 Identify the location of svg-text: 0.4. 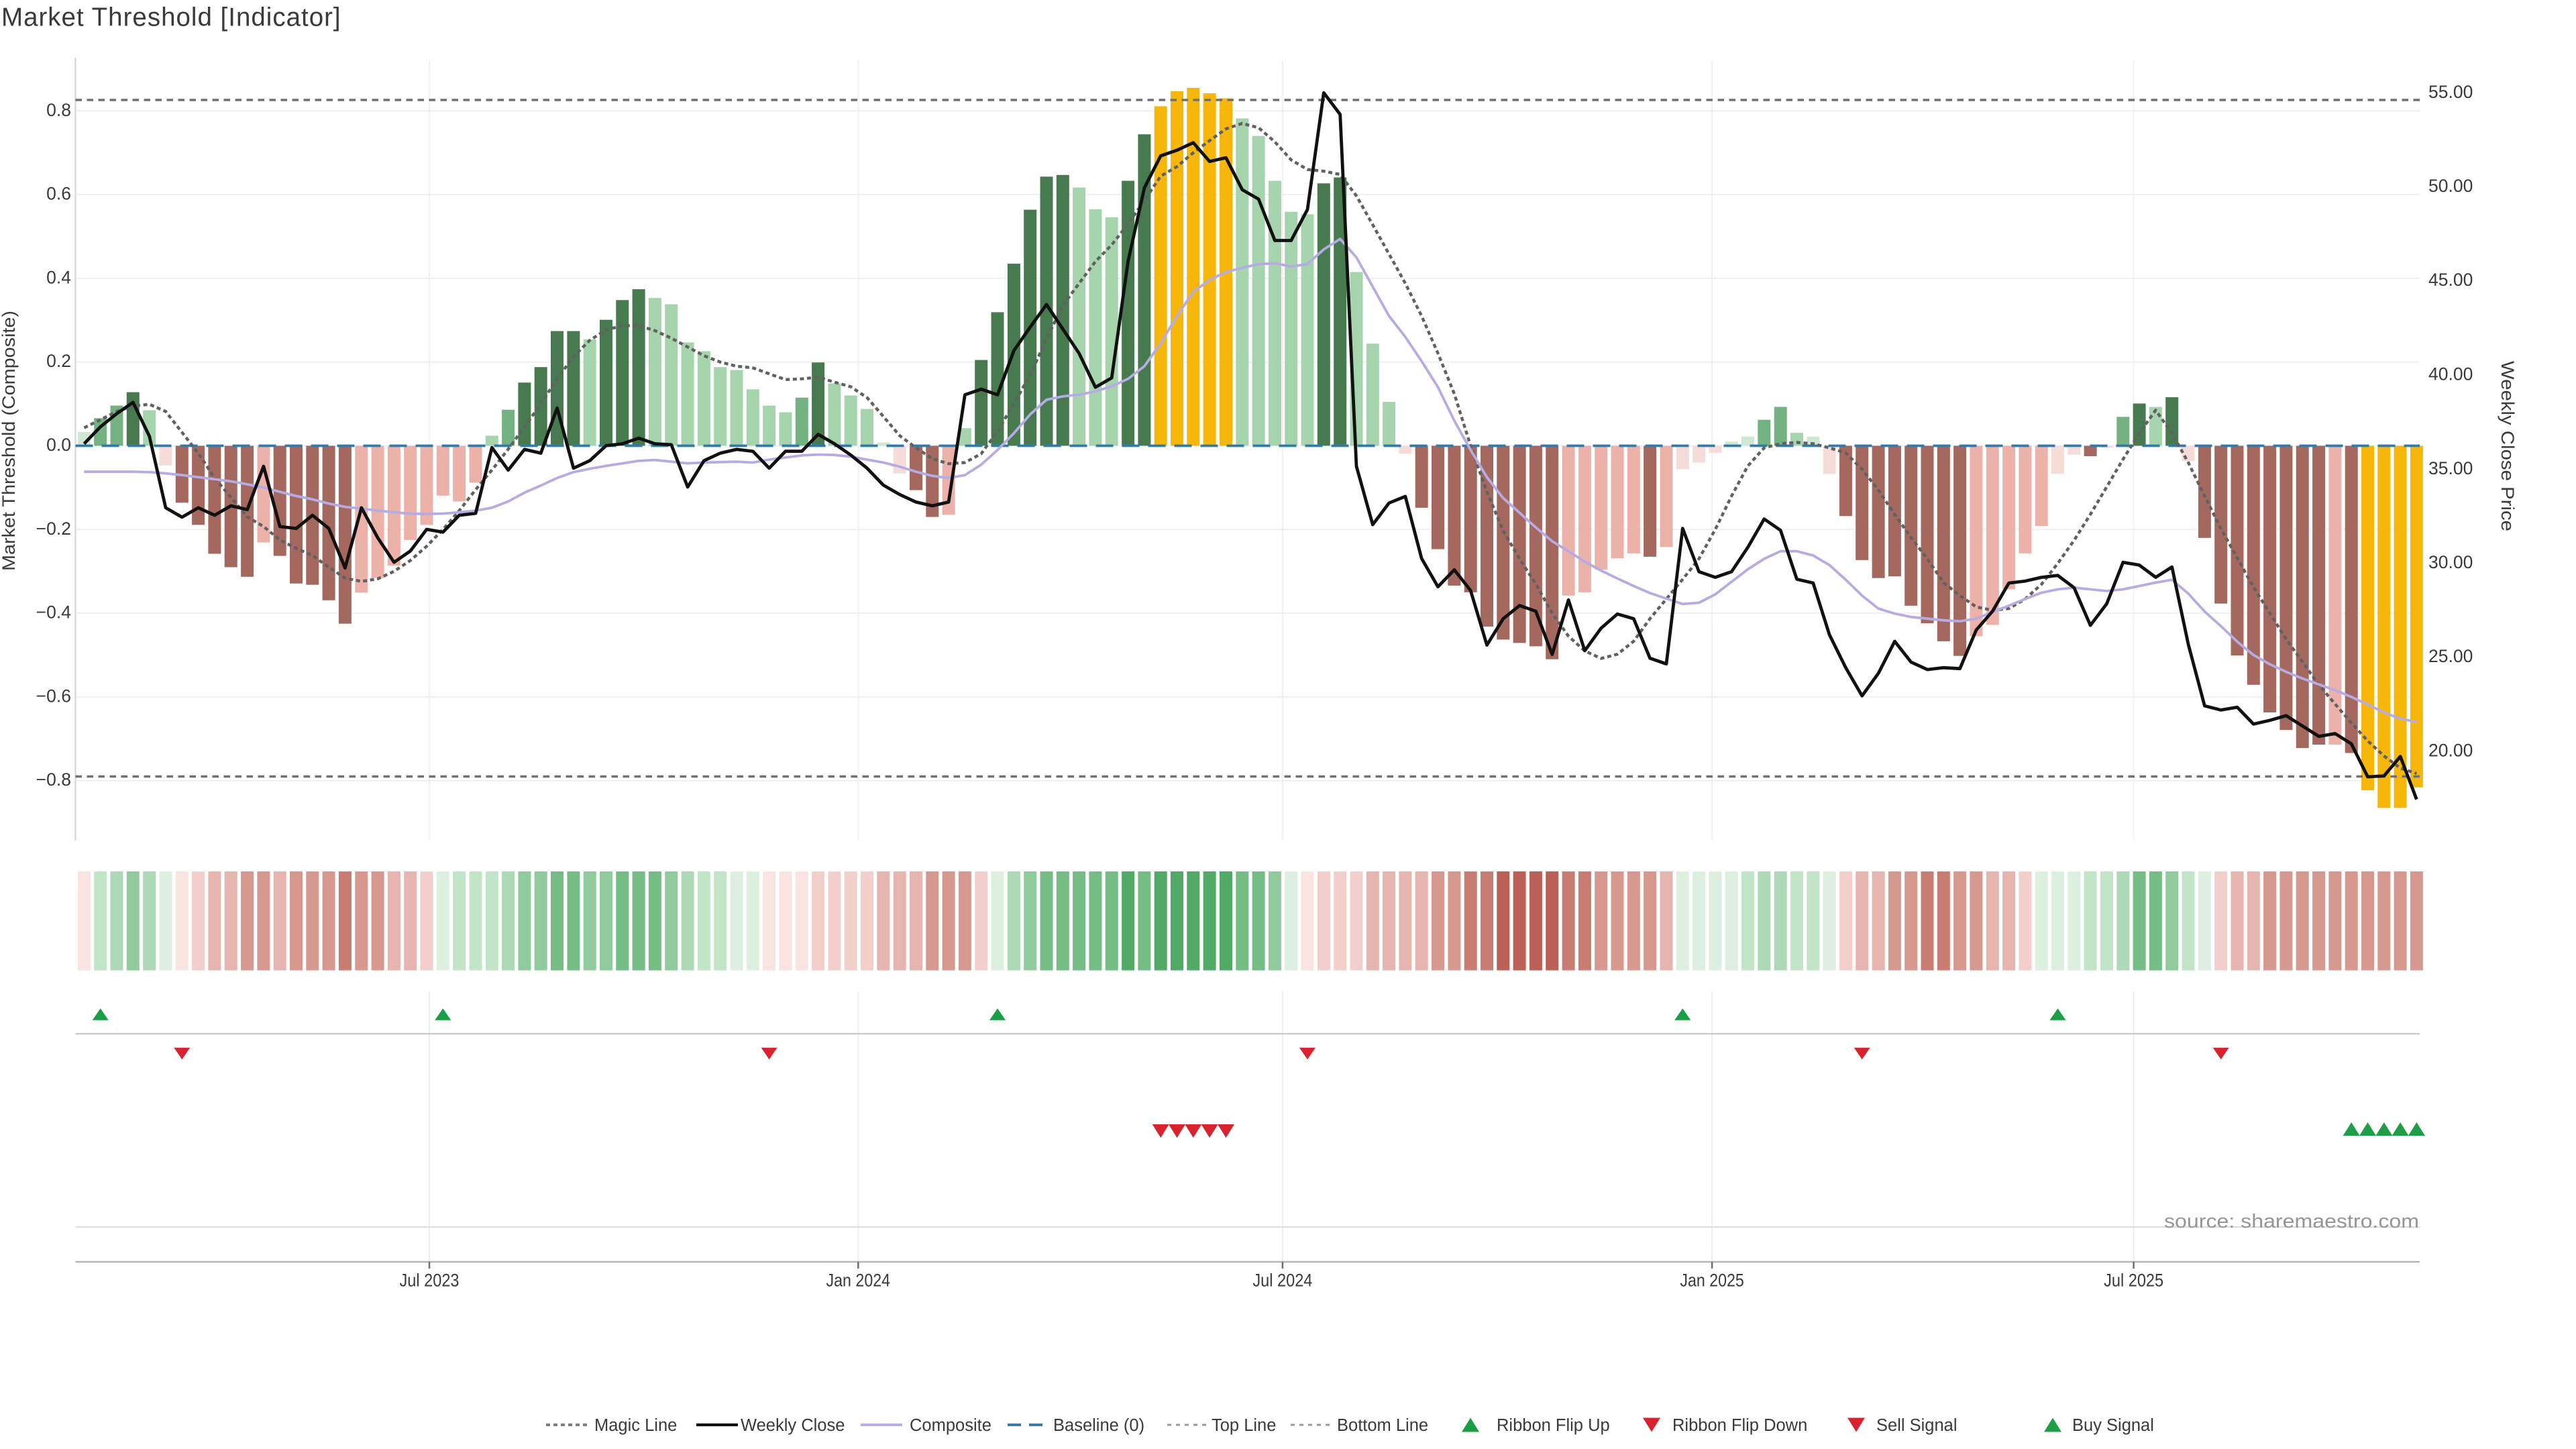
(58, 277).